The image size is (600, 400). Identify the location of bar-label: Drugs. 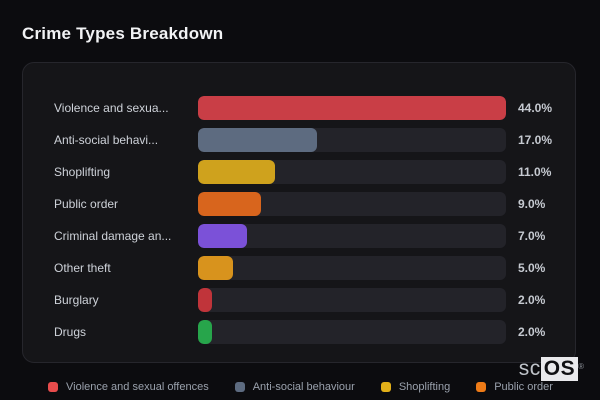
(70, 332).